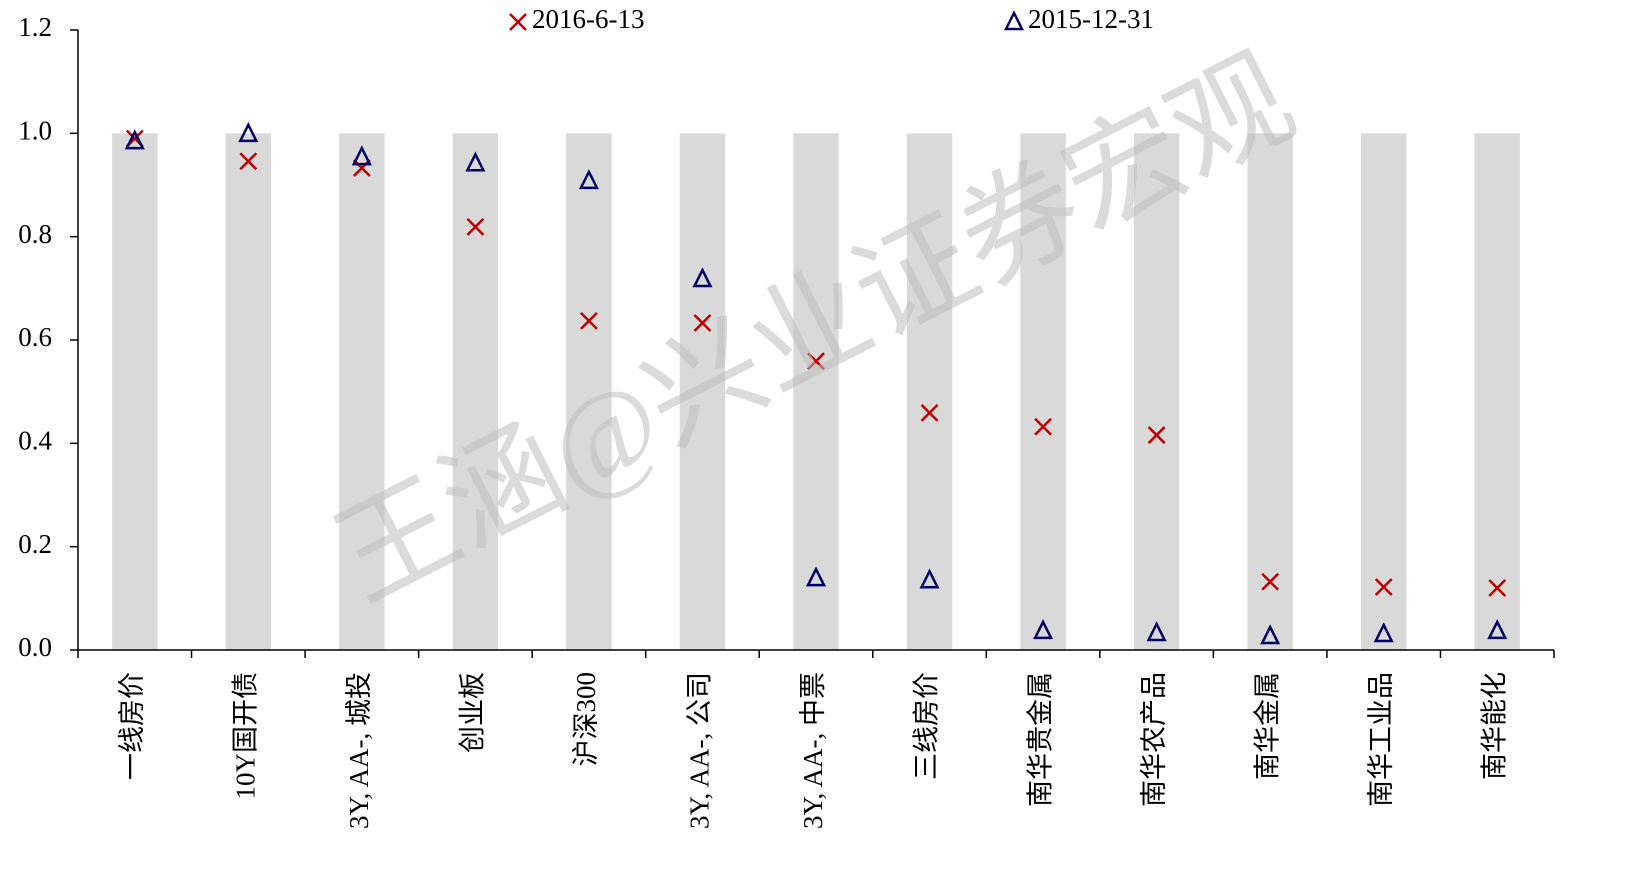 The image size is (1629, 882). Describe the element at coordinates (1381, 739) in the screenshot. I see `x-tick-label: 南华工业品` at that location.